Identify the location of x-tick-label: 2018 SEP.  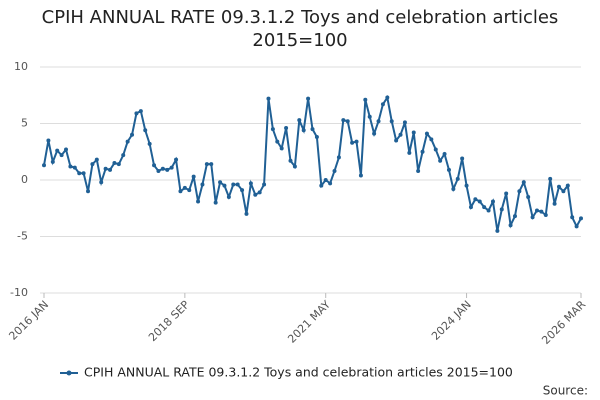
(169, 321).